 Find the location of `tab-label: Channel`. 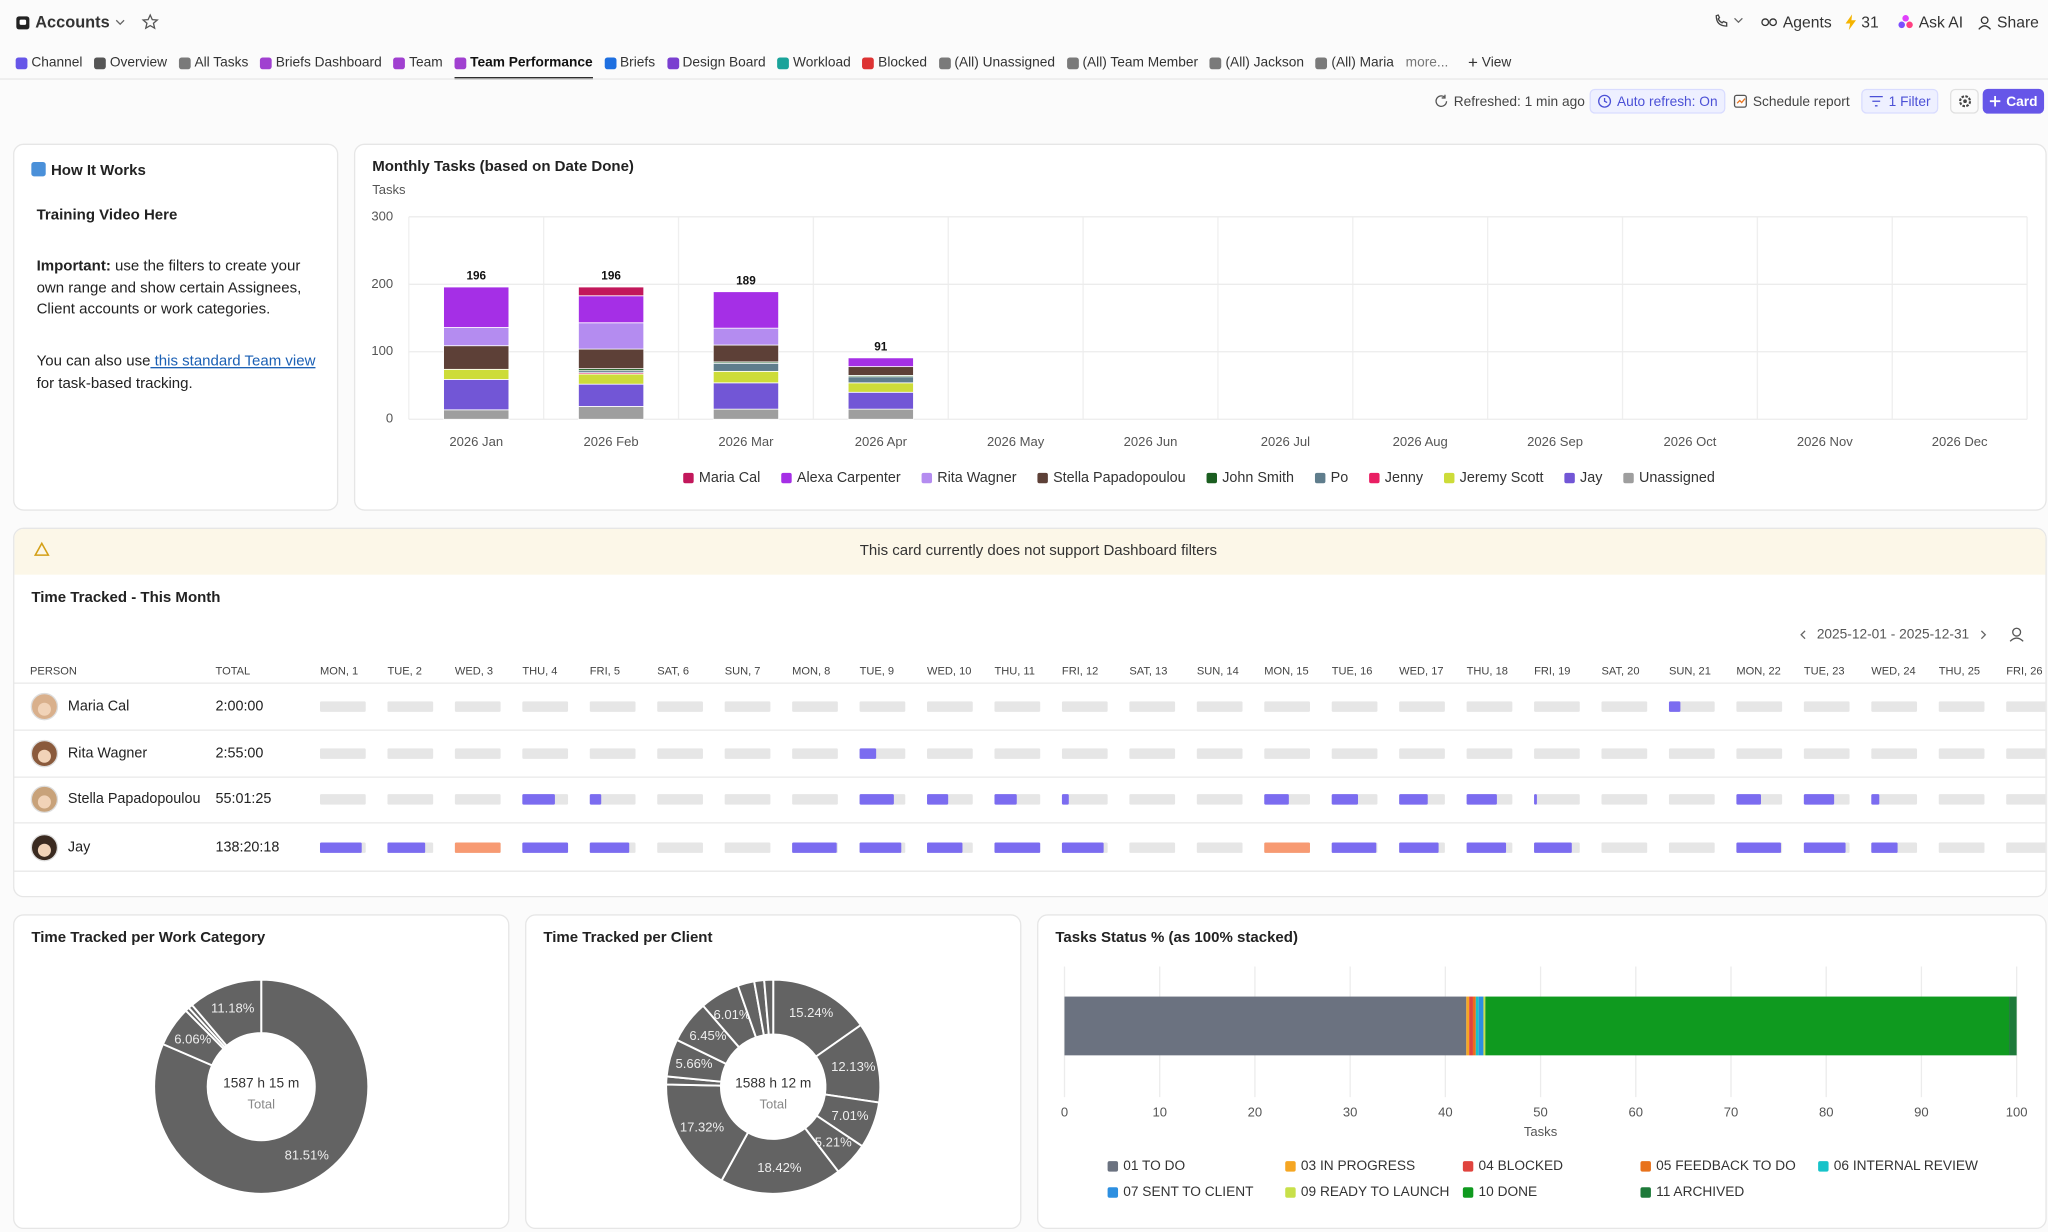

tab-label: Channel is located at coordinates (57, 62).